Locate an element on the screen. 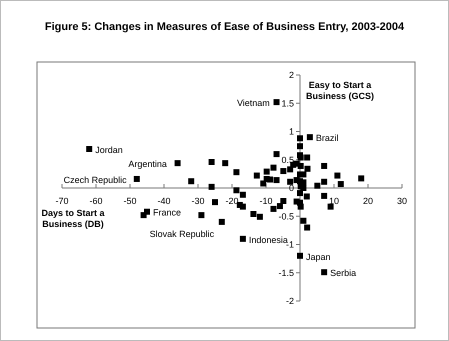  y-tick-label: 1 is located at coordinates (291, 131).